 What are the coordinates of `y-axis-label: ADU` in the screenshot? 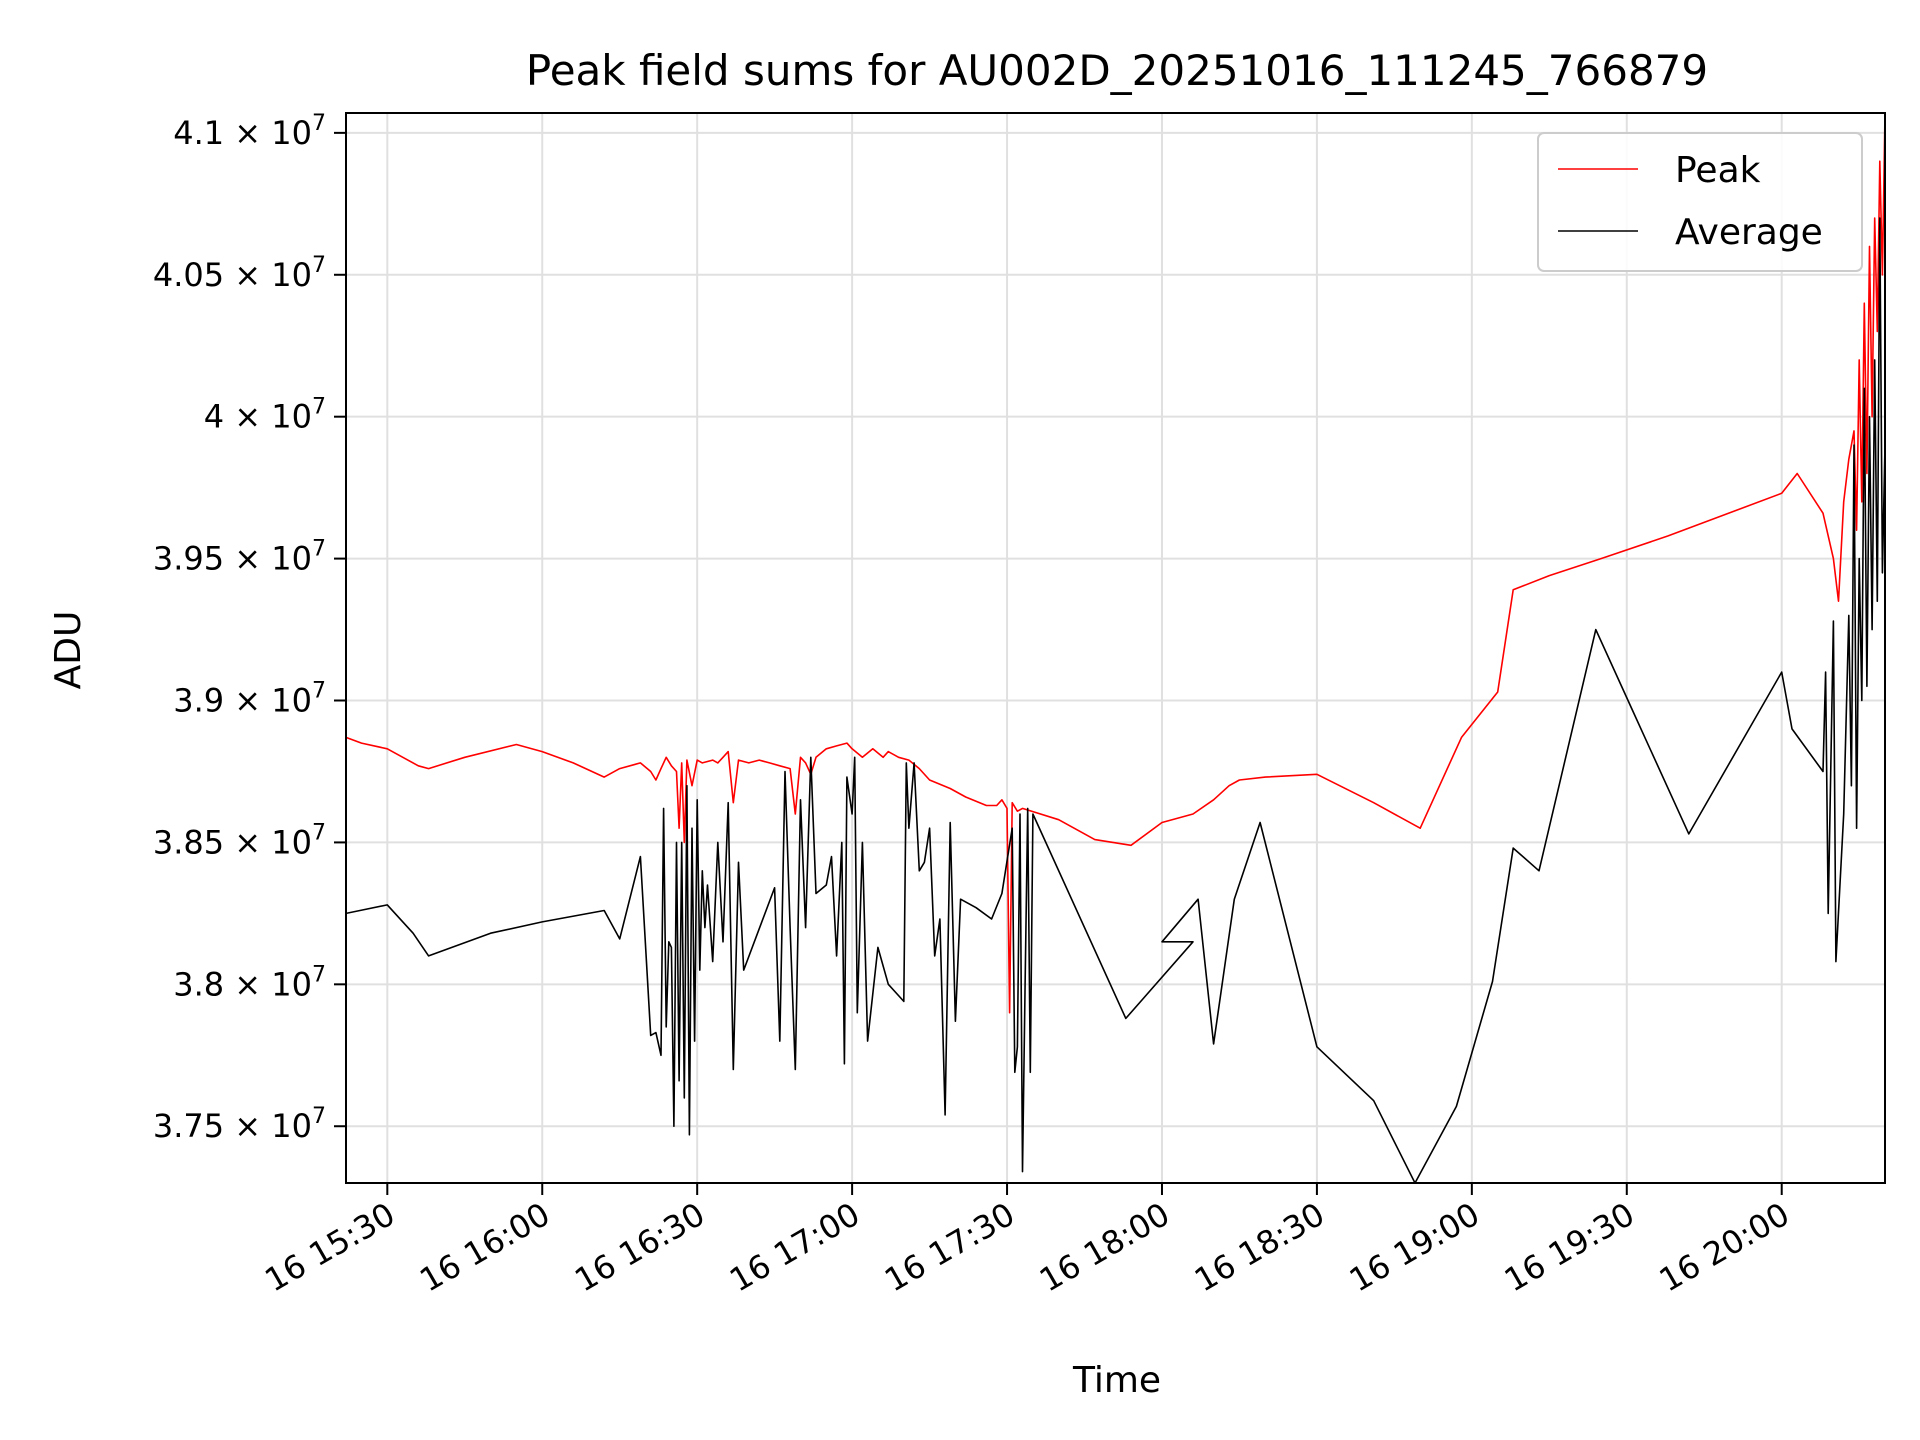 It's located at (68, 650).